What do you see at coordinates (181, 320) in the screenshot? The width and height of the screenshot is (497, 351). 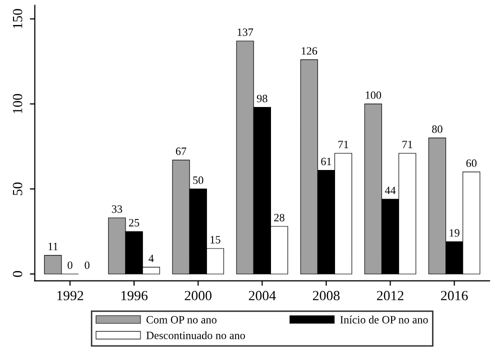 I see `legend-label: Com OP no ano` at bounding box center [181, 320].